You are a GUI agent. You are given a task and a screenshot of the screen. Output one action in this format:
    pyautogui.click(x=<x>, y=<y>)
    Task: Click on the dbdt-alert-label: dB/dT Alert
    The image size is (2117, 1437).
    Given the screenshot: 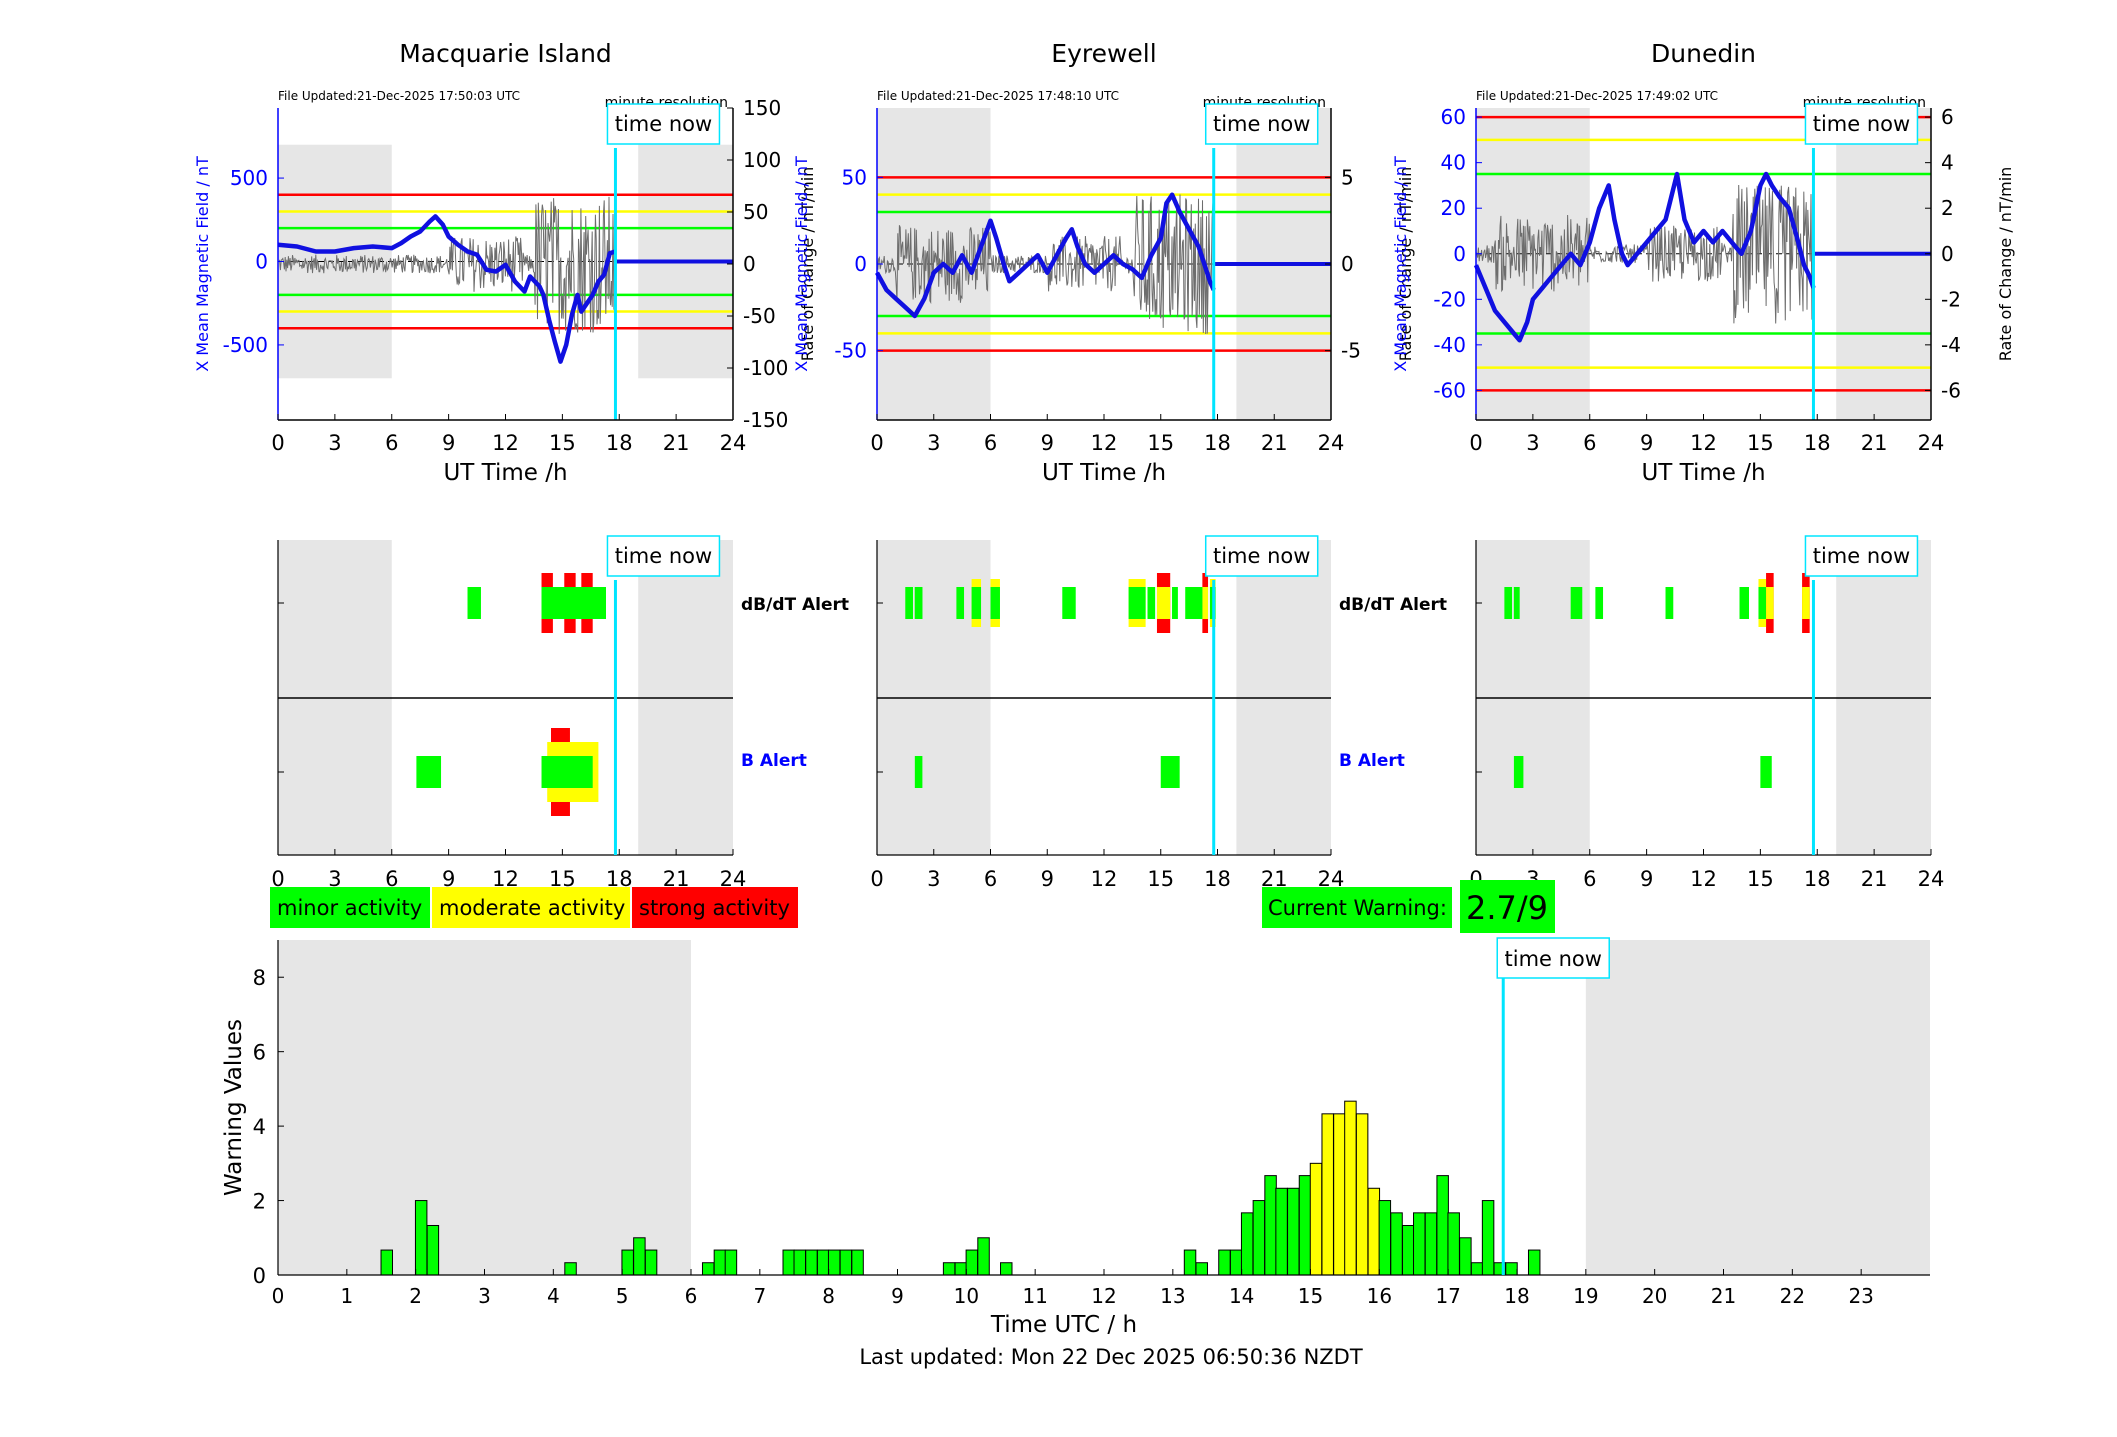 What is the action you would take?
    pyautogui.click(x=795, y=605)
    